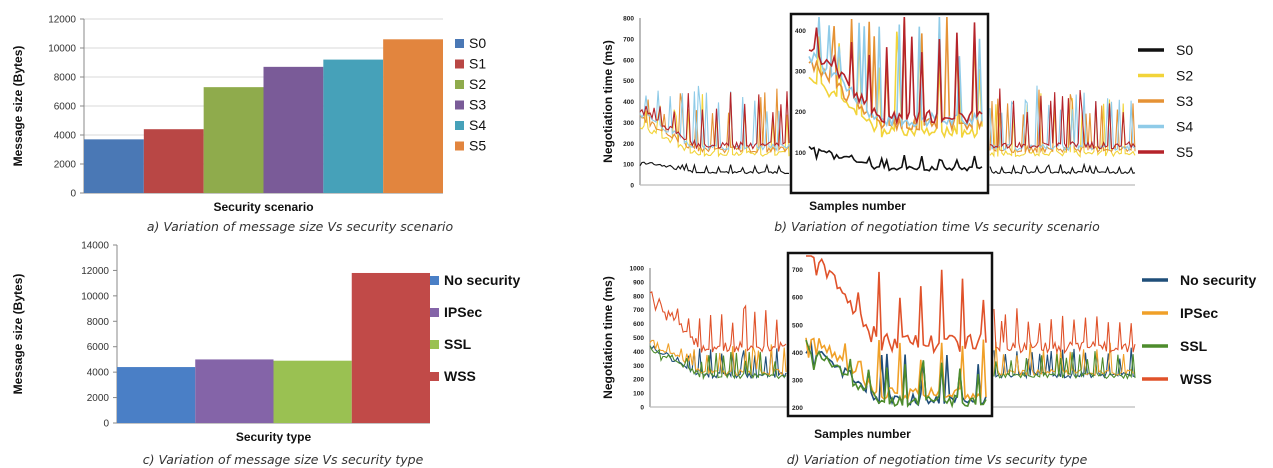 The height and width of the screenshot is (468, 1273). Describe the element at coordinates (637, 269) in the screenshot. I see `y-tick-label: 1000` at that location.